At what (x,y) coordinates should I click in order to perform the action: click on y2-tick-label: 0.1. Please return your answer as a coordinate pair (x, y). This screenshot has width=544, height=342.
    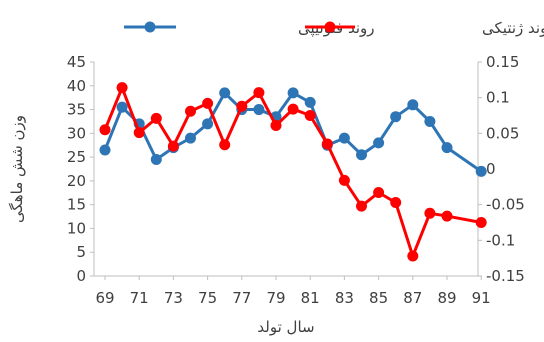
    Looking at the image, I should click on (498, 98).